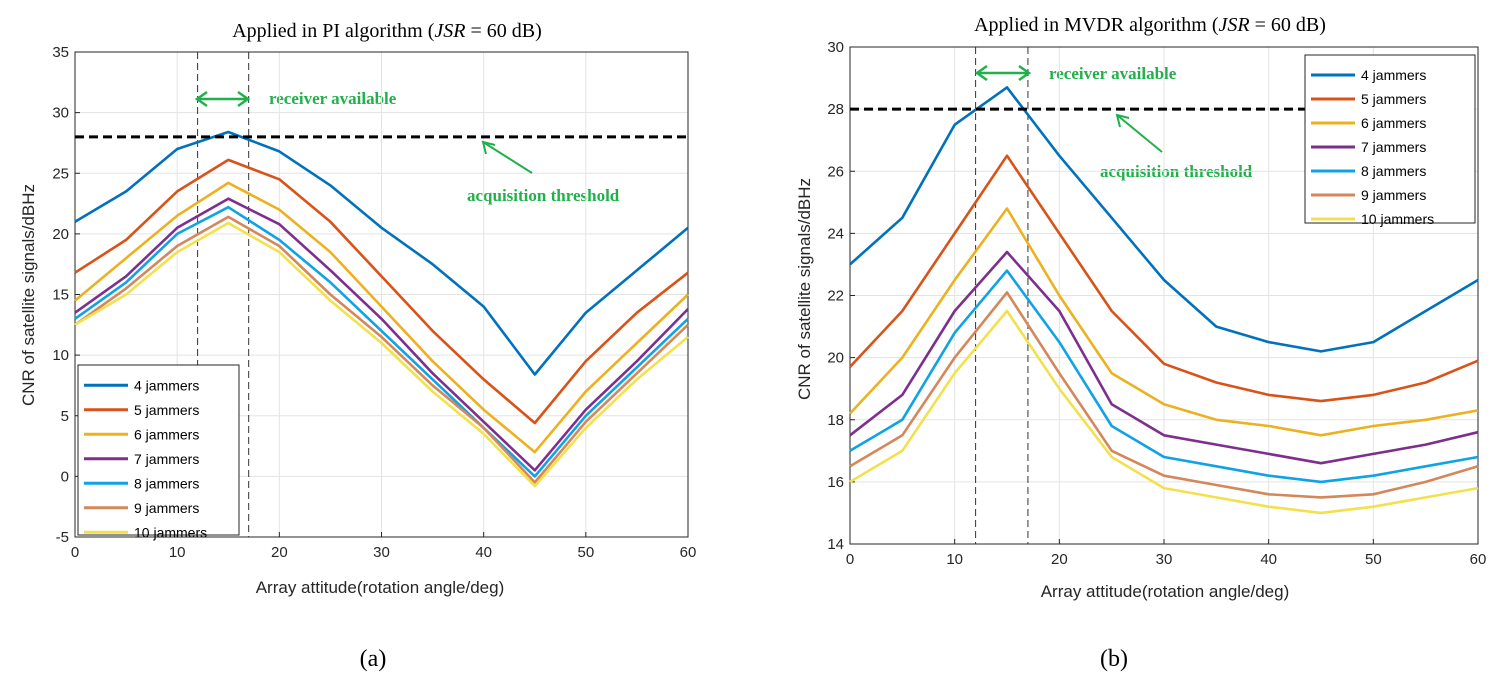 Image resolution: width=1504 pixels, height=684 pixels. I want to click on receiver-available-annotation-b: receiver available, so click(1113, 73).